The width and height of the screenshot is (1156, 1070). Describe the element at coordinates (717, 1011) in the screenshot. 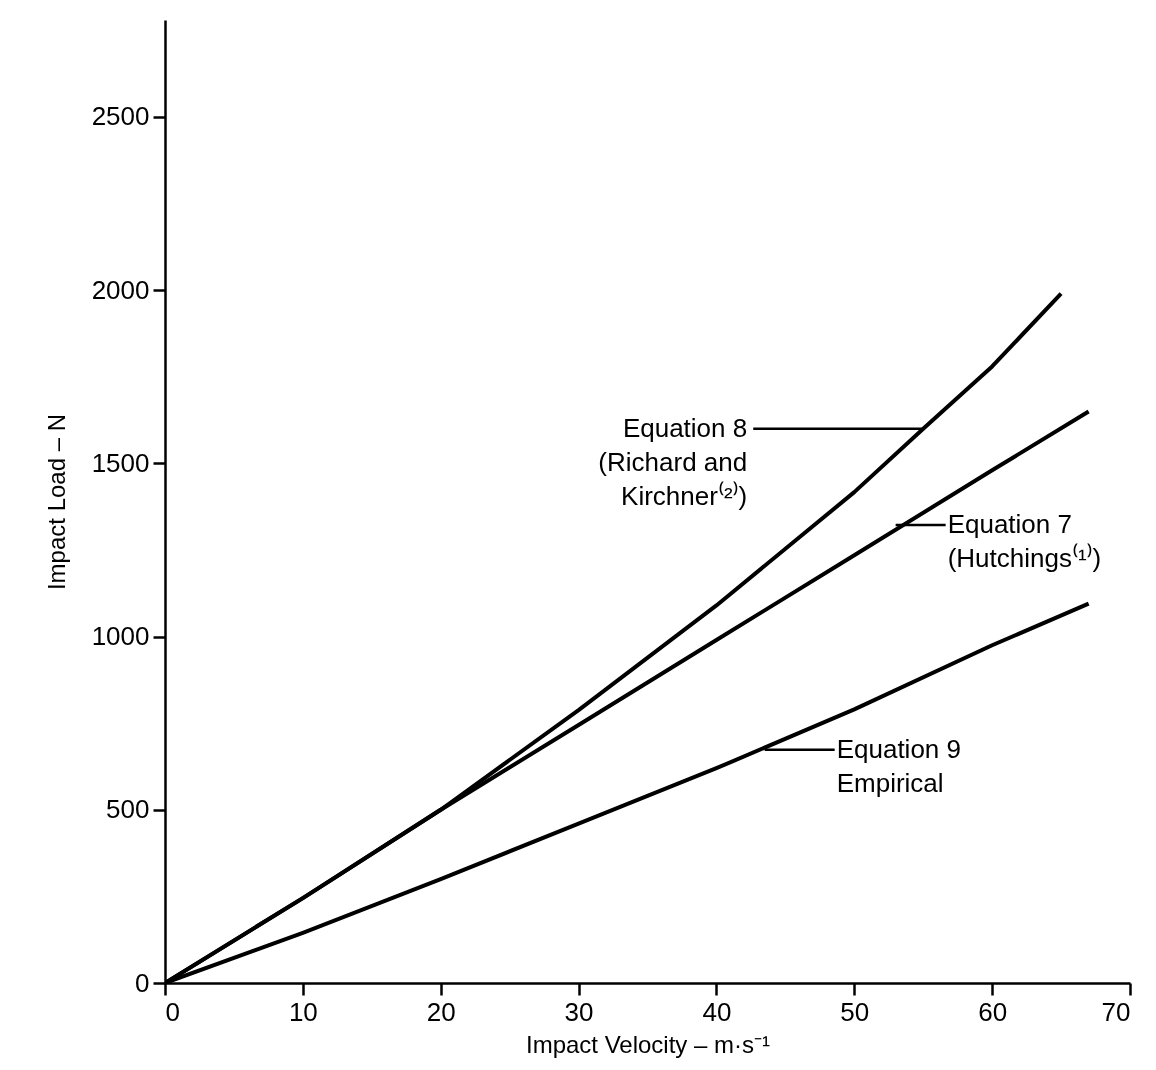

I see `x-tick-label: 40` at that location.